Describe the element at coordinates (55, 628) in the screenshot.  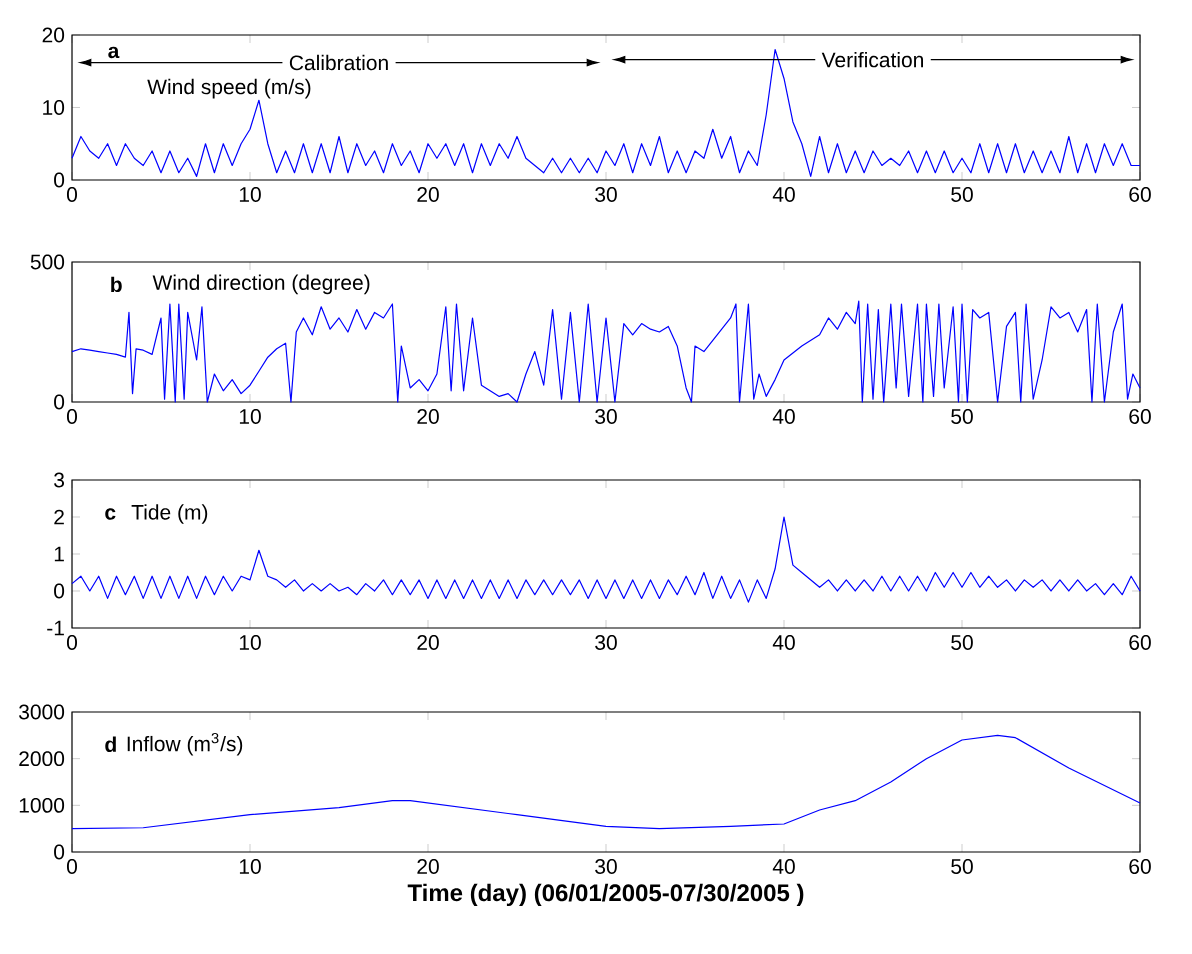
I see `y-tick-label: -1` at that location.